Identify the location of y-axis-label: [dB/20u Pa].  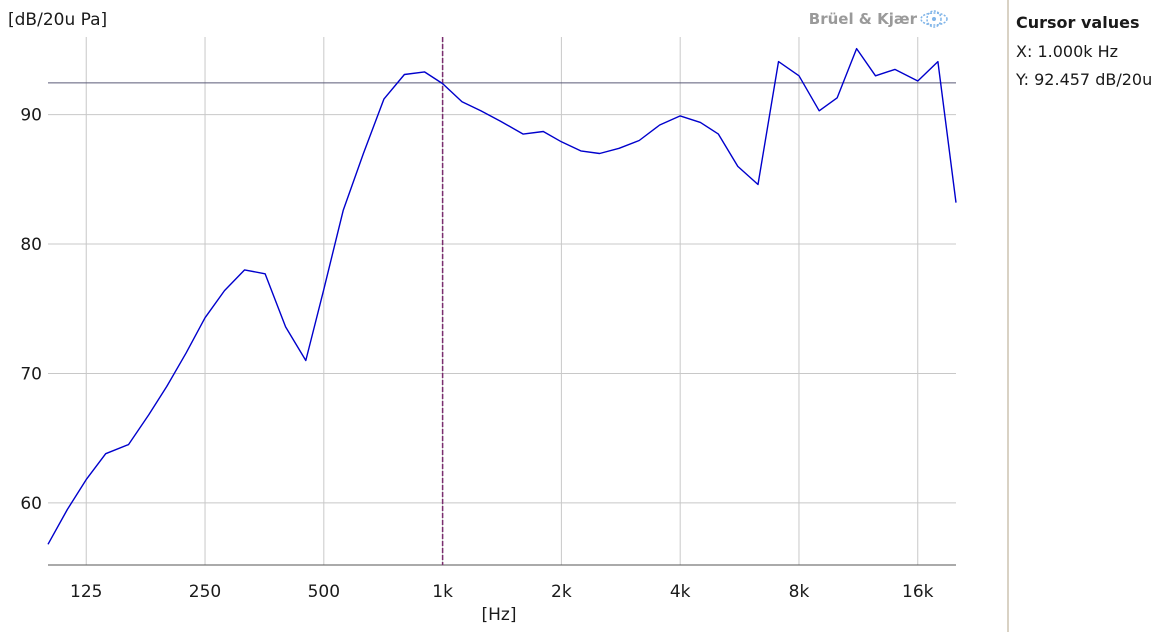
(57, 20).